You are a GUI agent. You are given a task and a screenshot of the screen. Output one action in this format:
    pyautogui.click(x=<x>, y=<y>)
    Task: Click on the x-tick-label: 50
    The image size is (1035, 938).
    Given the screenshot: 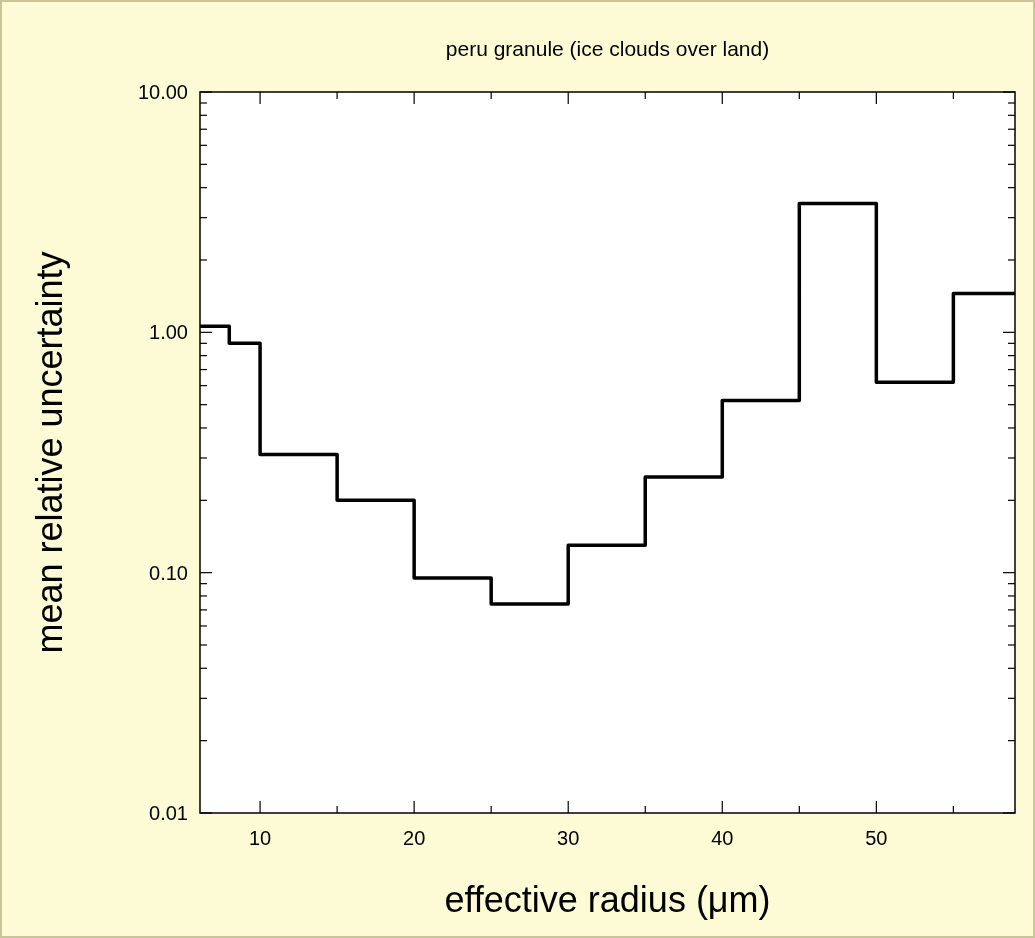 What is the action you would take?
    pyautogui.click(x=876, y=838)
    